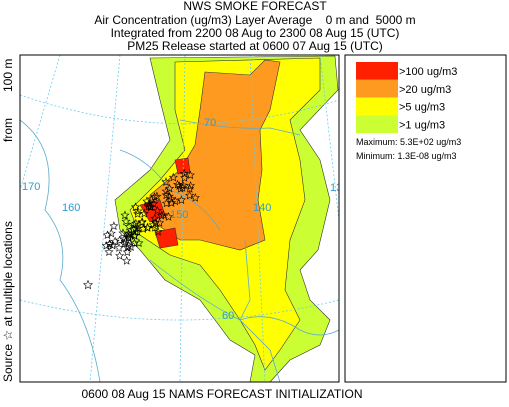 The image size is (509, 407). What do you see at coordinates (8, 75) in the screenshot?
I see `side-text: 100 m` at bounding box center [8, 75].